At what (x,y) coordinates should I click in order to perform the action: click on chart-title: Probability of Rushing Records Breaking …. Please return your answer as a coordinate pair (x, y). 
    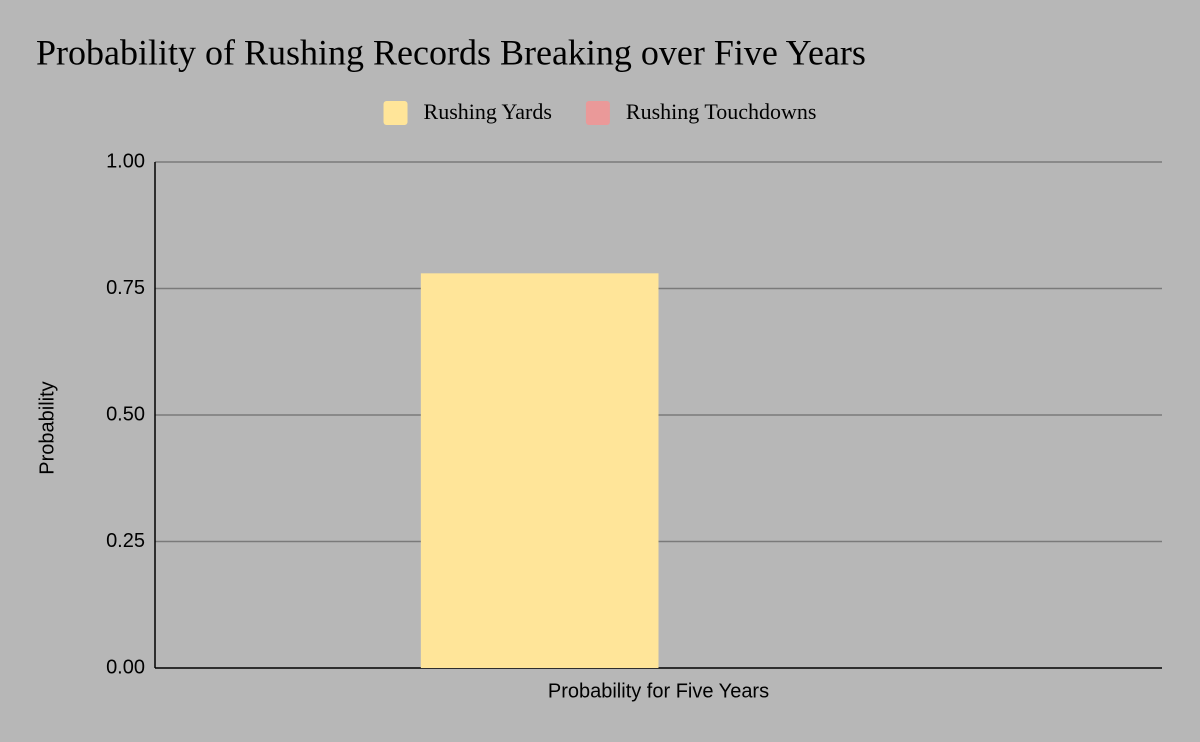
    Looking at the image, I should click on (451, 52).